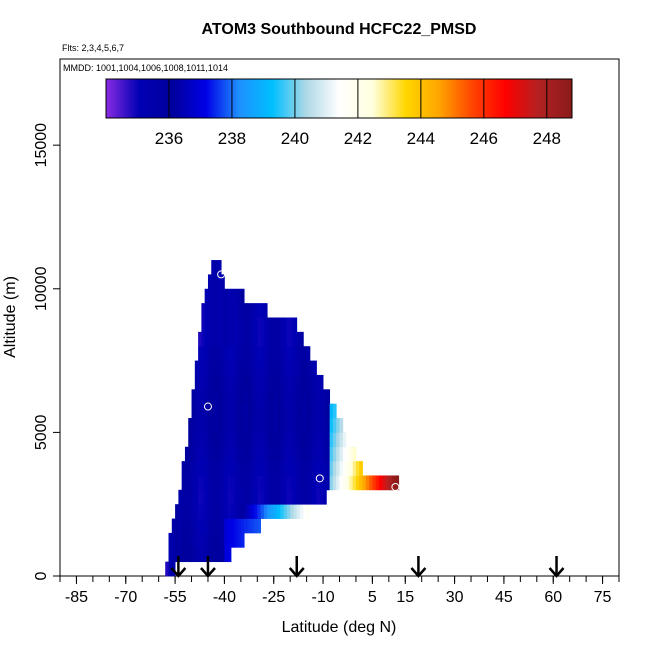 This screenshot has height=650, width=650. What do you see at coordinates (175, 597) in the screenshot?
I see `x-tick-label: -55` at bounding box center [175, 597].